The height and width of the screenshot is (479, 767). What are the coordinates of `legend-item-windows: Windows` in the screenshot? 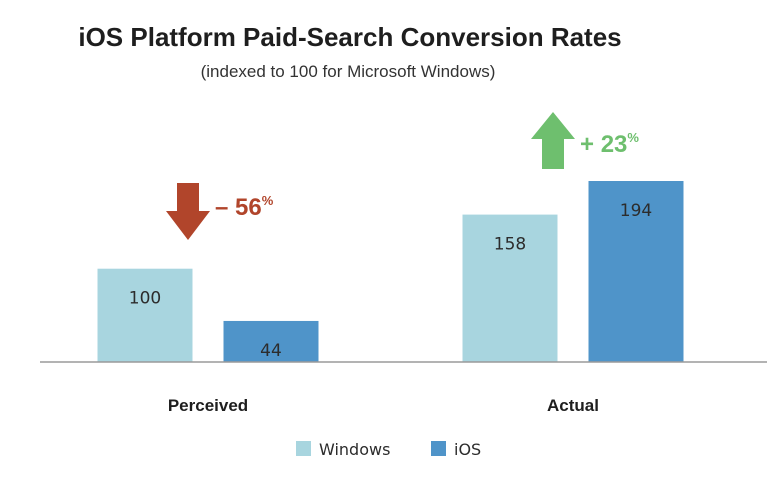 It's located at (343, 449).